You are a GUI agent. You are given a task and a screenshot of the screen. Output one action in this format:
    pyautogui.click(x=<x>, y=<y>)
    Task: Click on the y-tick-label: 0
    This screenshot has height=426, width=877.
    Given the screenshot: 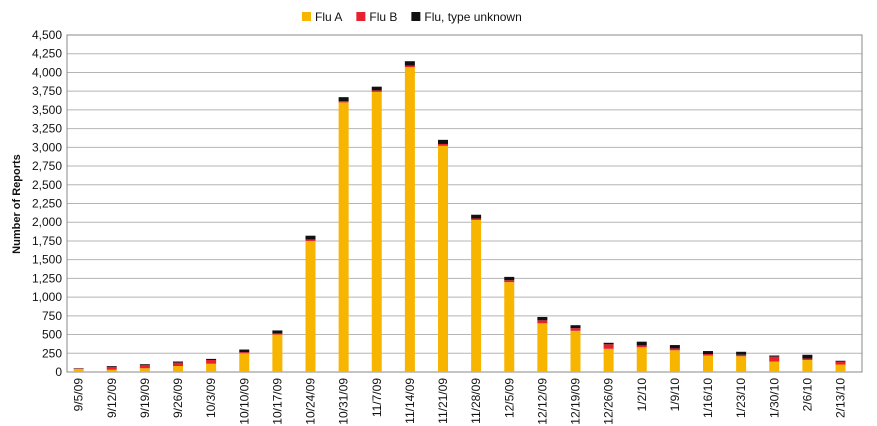 What is the action you would take?
    pyautogui.click(x=58, y=372)
    